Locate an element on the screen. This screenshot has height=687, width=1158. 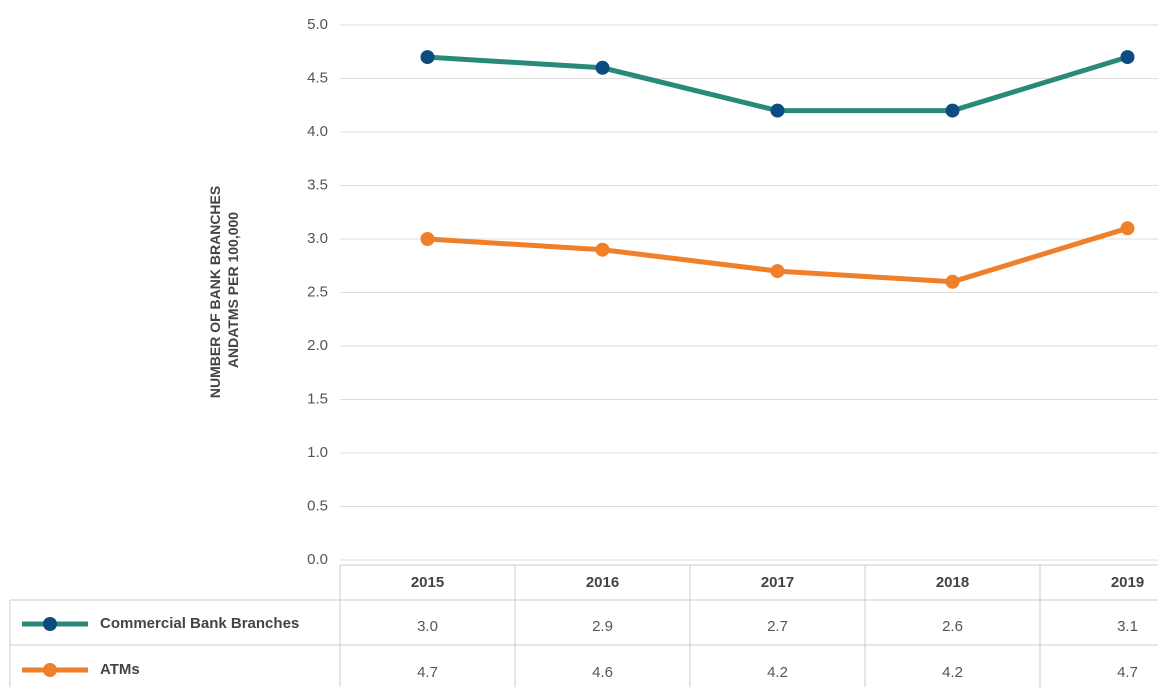
table-value: 2.7 is located at coordinates (777, 626).